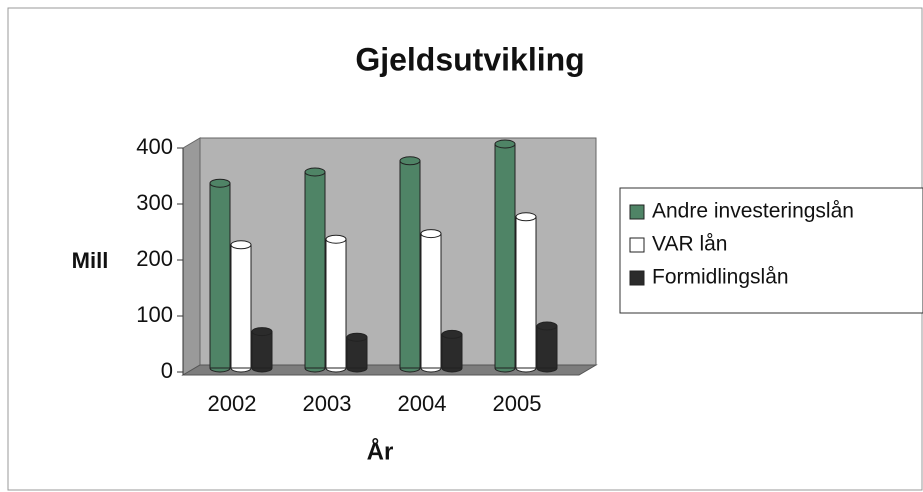 The height and width of the screenshot is (492, 923). Describe the element at coordinates (389, 370) in the screenshot. I see `floor` at that location.